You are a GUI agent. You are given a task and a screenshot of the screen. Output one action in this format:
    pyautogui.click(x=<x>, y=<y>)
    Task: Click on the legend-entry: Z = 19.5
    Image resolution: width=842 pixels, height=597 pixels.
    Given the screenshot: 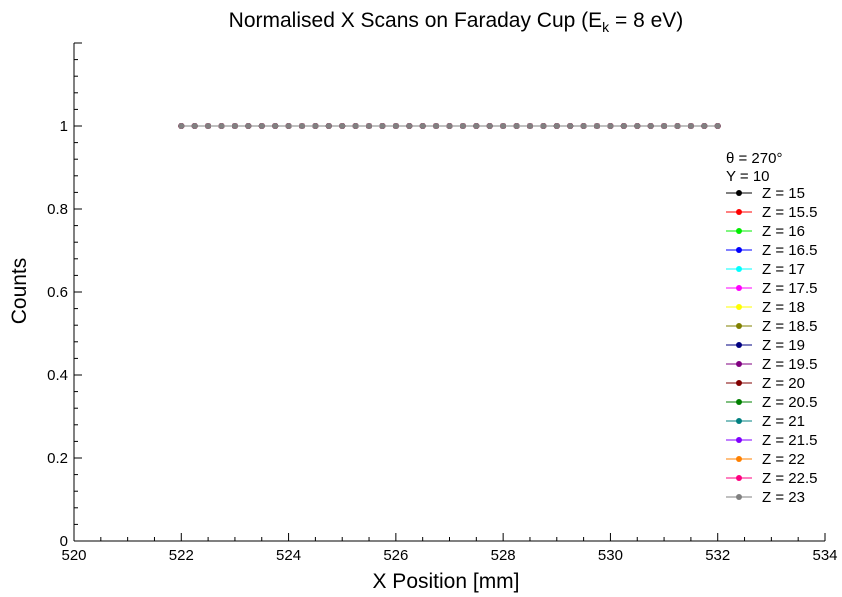 What is the action you would take?
    pyautogui.click(x=771, y=364)
    